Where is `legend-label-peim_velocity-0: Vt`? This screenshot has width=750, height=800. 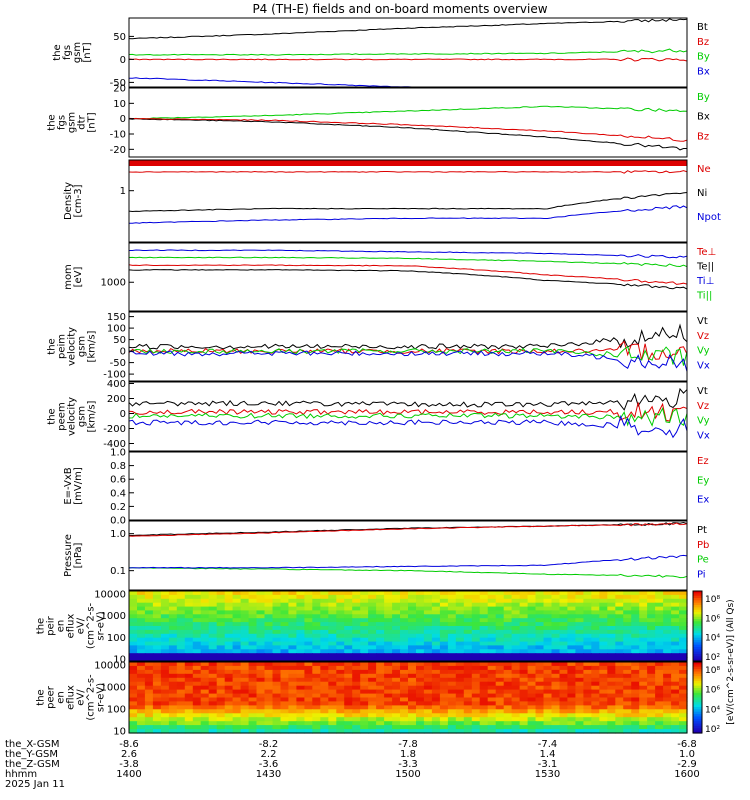 legend-label-peim_velocity-0: Vt is located at coordinates (702, 321).